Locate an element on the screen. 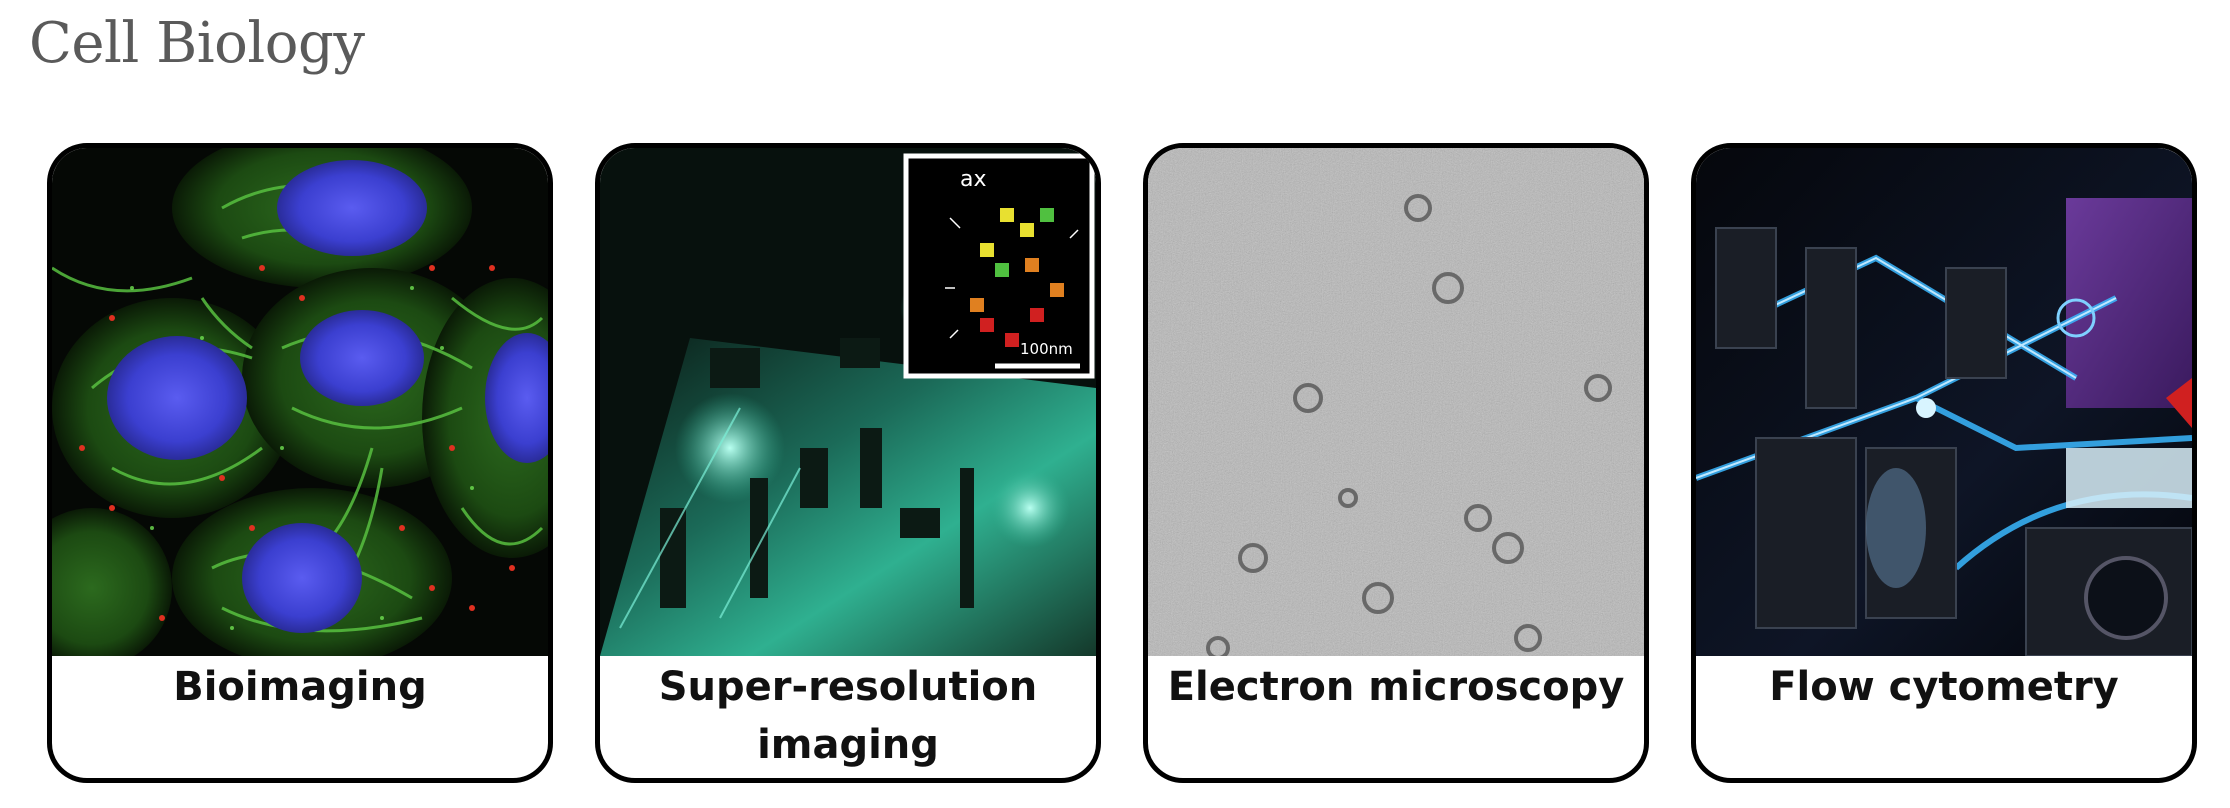 The image size is (2230, 808). card-label: Super-resolution imaging is located at coordinates (848, 716).